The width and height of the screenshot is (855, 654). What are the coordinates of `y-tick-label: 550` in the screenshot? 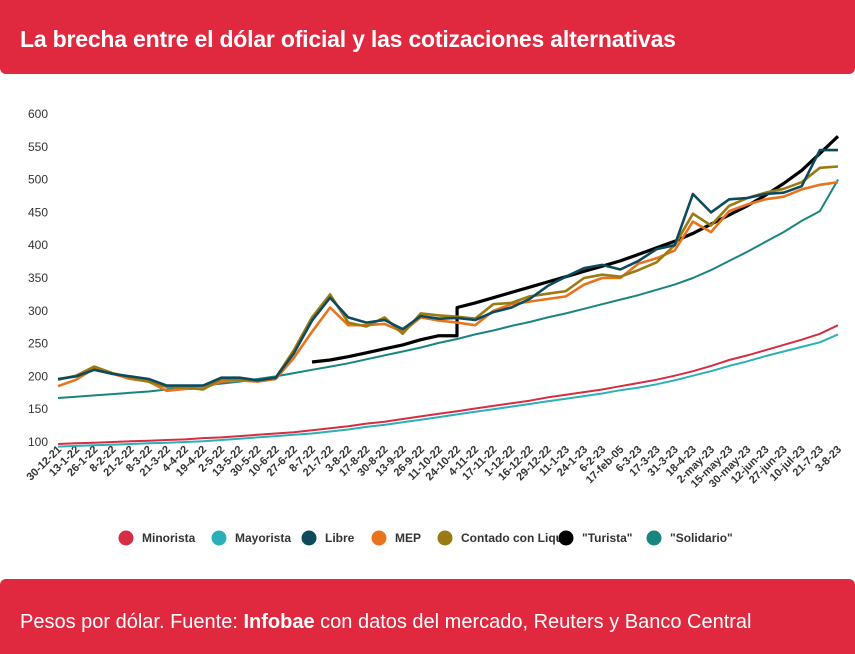 It's located at (38, 147).